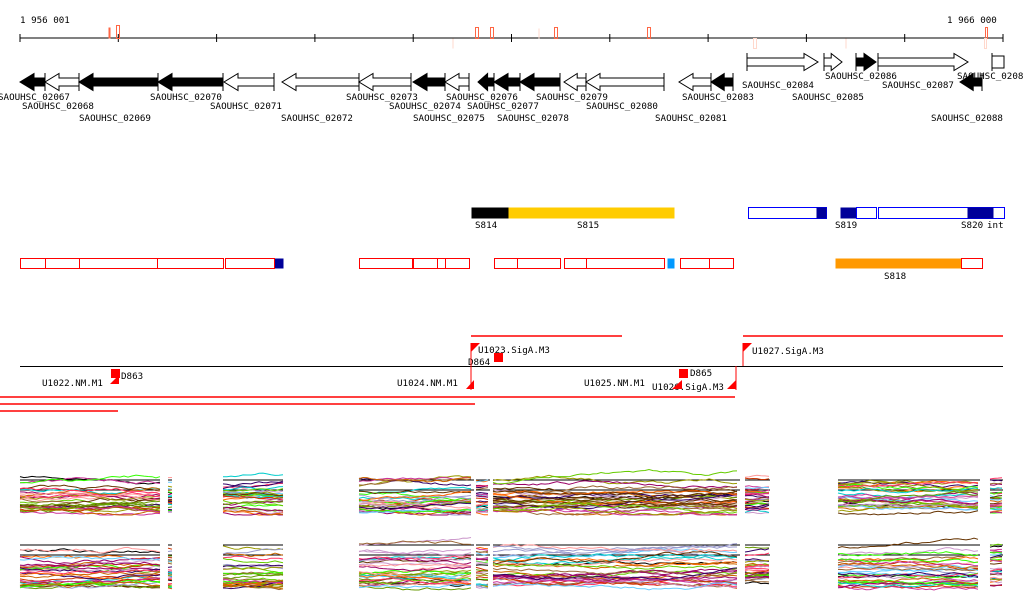  What do you see at coordinates (479, 362) in the screenshot?
I see `deletion-label: D864` at bounding box center [479, 362].